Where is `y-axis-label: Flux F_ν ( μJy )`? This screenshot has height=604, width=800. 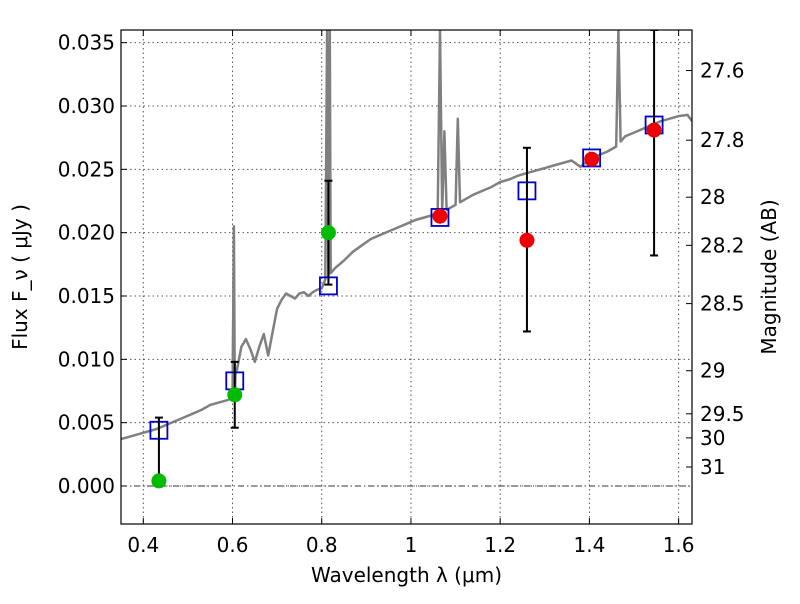 y-axis-label: Flux F_ν ( μJy ) is located at coordinates (20, 277).